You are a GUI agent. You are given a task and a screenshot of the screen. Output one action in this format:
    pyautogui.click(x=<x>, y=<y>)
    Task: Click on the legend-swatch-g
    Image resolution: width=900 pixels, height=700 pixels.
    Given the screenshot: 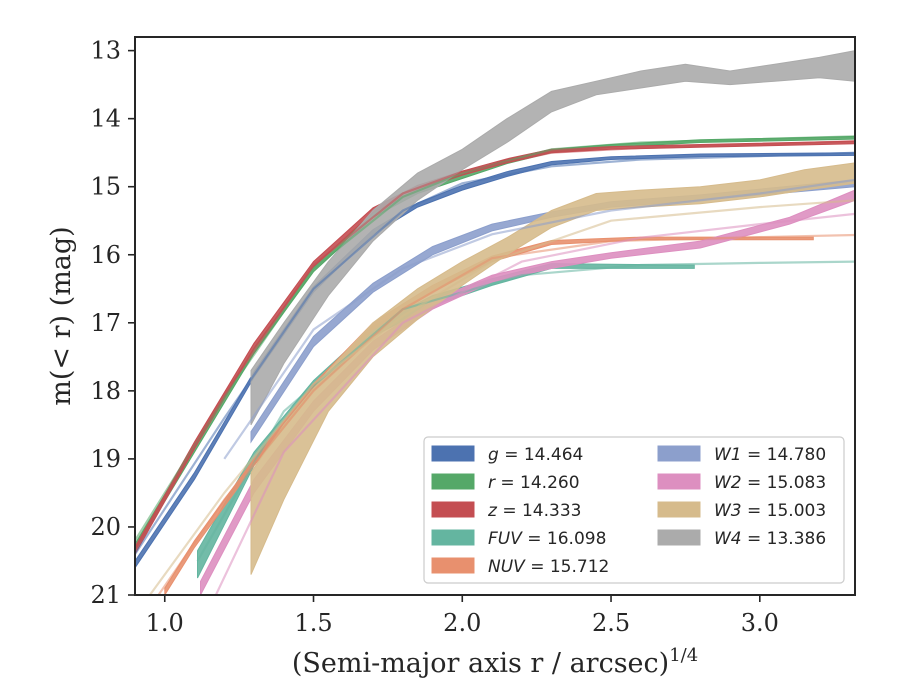 What is the action you would take?
    pyautogui.click(x=453, y=453)
    